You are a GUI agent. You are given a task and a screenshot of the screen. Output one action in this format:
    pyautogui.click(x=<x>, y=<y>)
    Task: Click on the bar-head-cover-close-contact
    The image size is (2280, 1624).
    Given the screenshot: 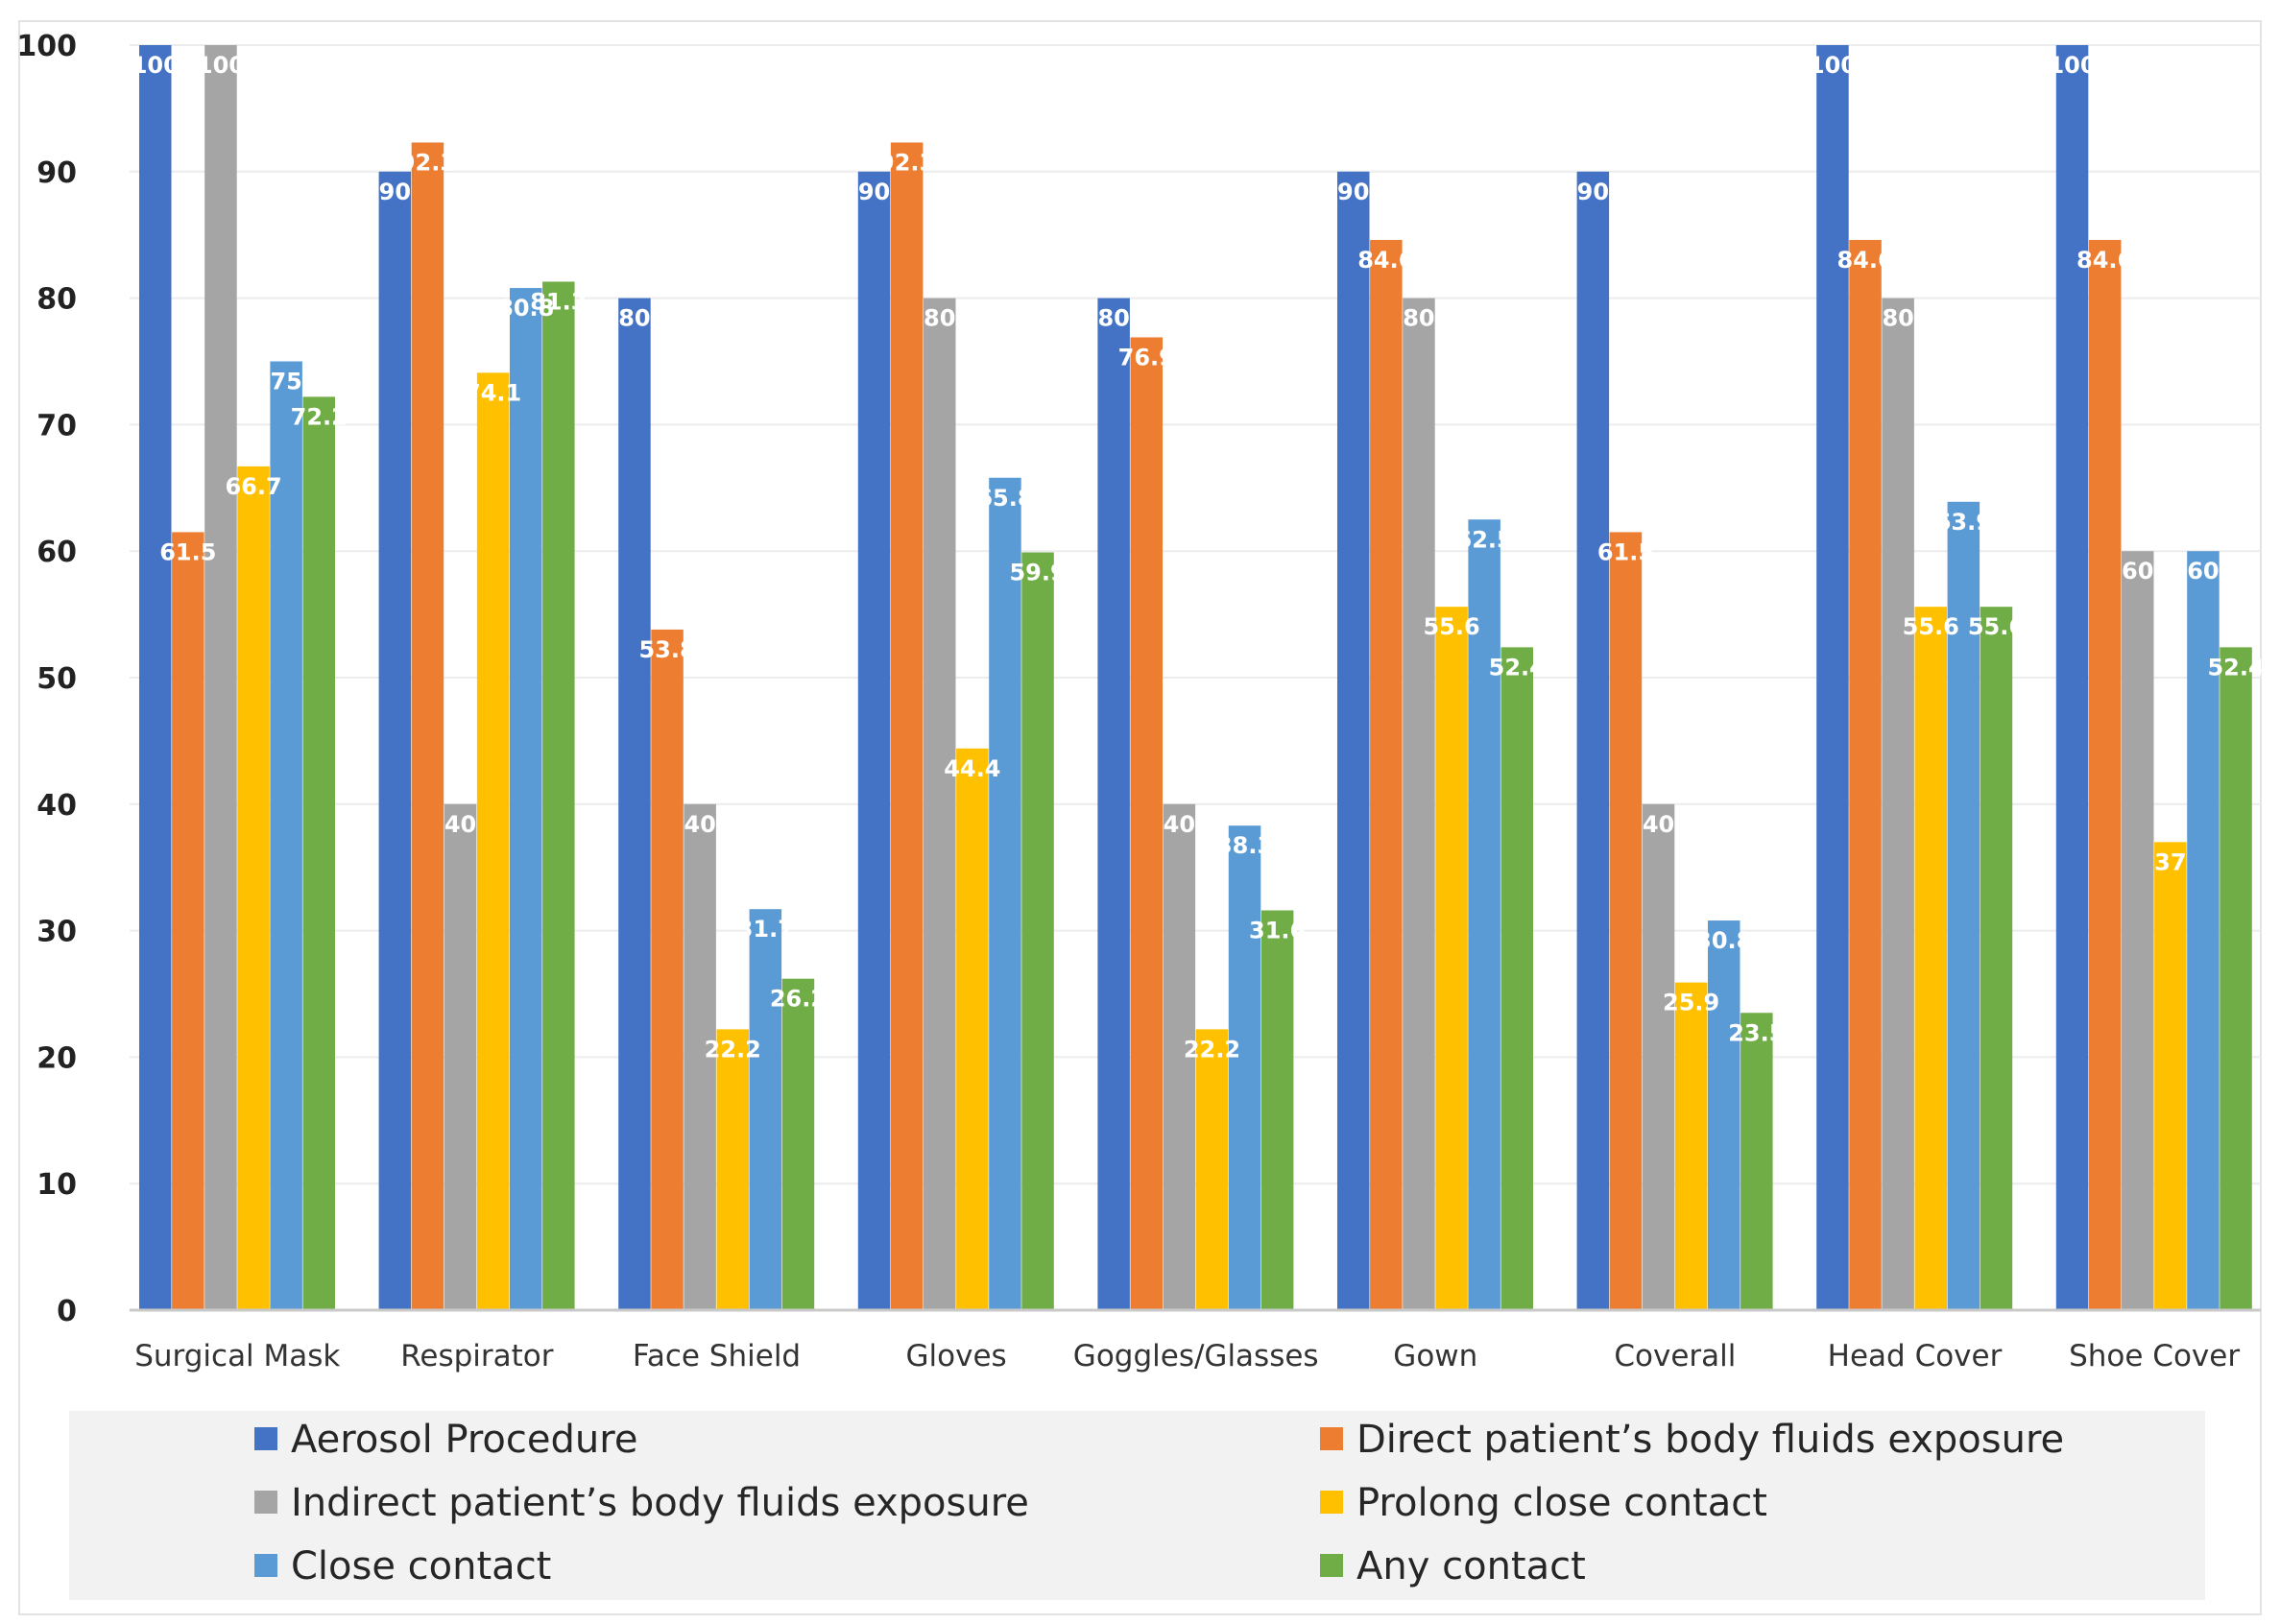 What is the action you would take?
    pyautogui.click(x=1964, y=906)
    